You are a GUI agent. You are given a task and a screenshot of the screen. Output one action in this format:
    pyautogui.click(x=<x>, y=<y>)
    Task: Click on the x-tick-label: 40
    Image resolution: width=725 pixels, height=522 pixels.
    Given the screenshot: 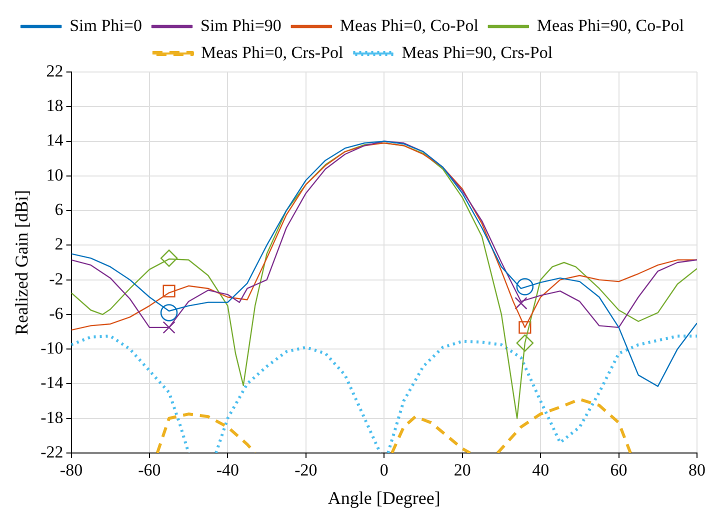 What is the action you would take?
    pyautogui.click(x=541, y=470)
    